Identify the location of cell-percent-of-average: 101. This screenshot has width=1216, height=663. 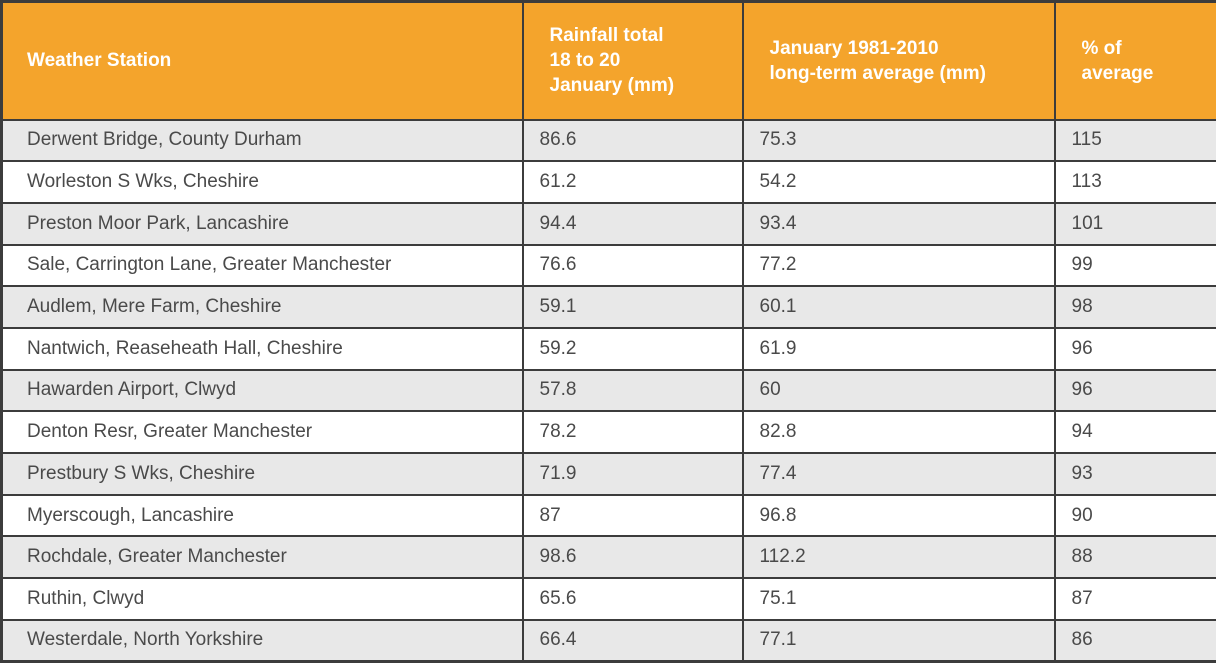
(1134, 223).